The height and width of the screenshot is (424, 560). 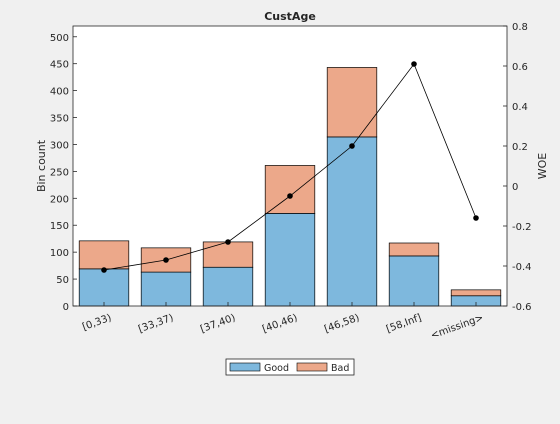 What do you see at coordinates (59, 145) in the screenshot?
I see `left-tick-label: 300` at bounding box center [59, 145].